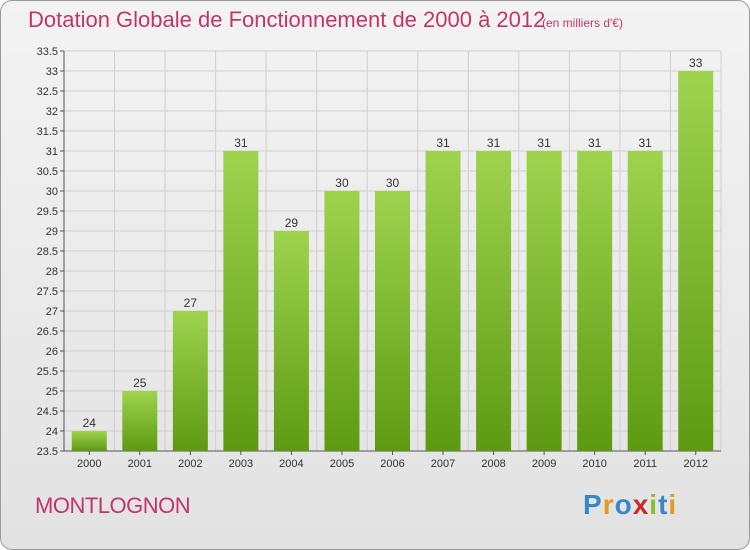 The width and height of the screenshot is (750, 550). I want to click on data-label: 27, so click(191, 303).